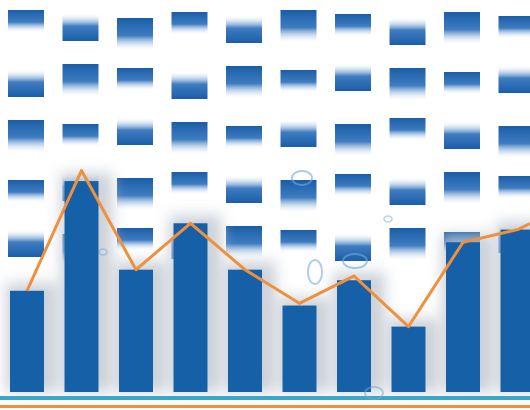  What do you see at coordinates (265, 398) in the screenshot?
I see `base-stripe-blue` at bounding box center [265, 398].